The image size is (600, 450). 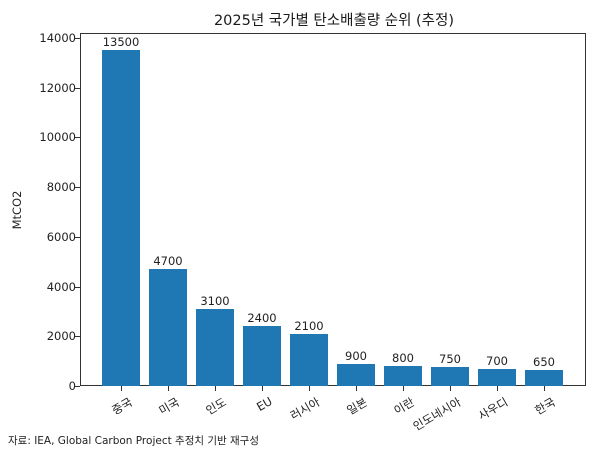 What do you see at coordinates (72, 386) in the screenshot?
I see `y-tick-label: 0` at bounding box center [72, 386].